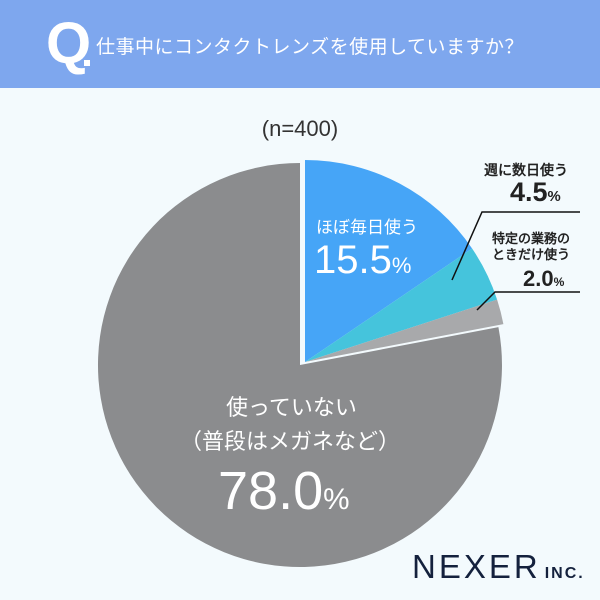 The width and height of the screenshot is (600, 600). Describe the element at coordinates (531, 247) in the screenshot. I see `label-specific: 特定の業務の ときだけ使う` at that location.